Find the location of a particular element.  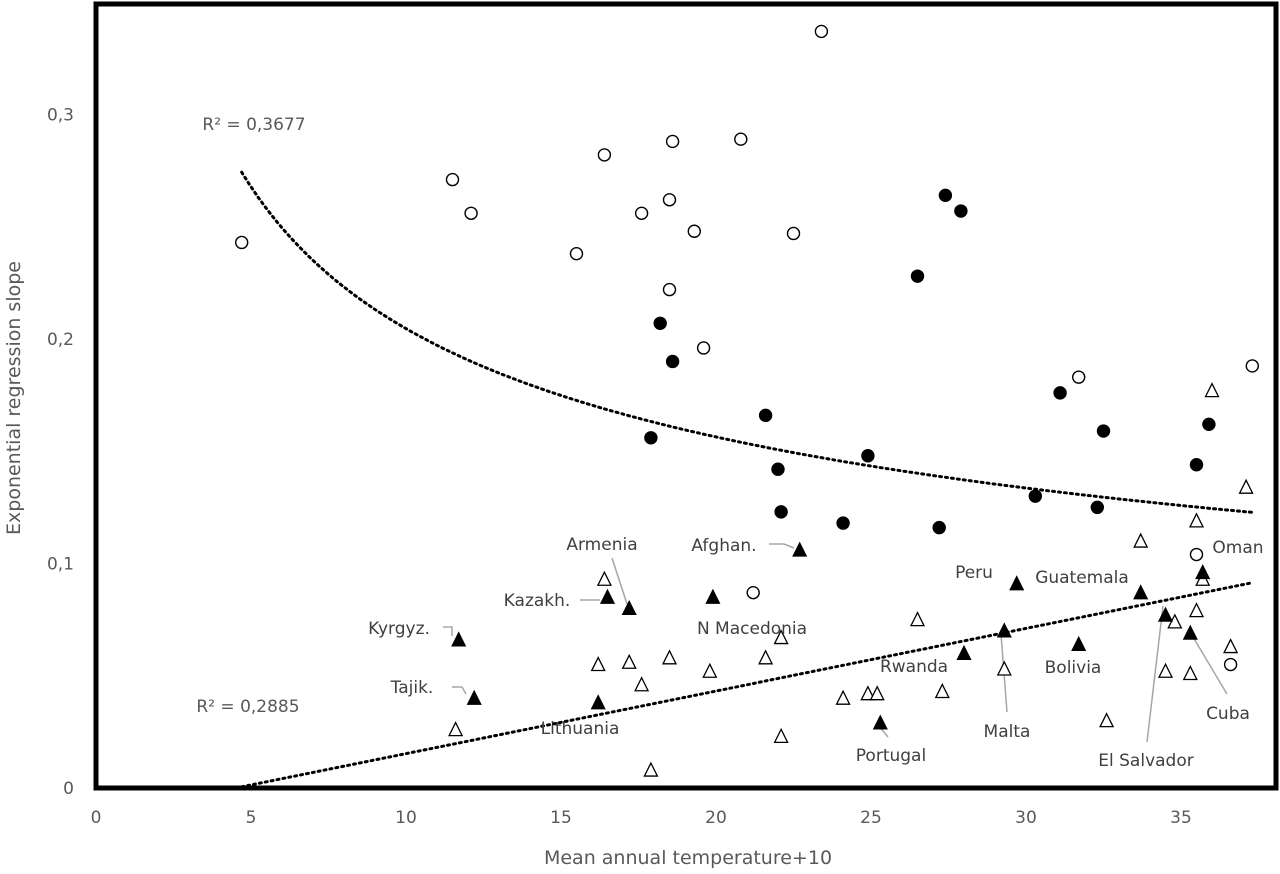

y-tick-label: 0 is located at coordinates (68, 789).